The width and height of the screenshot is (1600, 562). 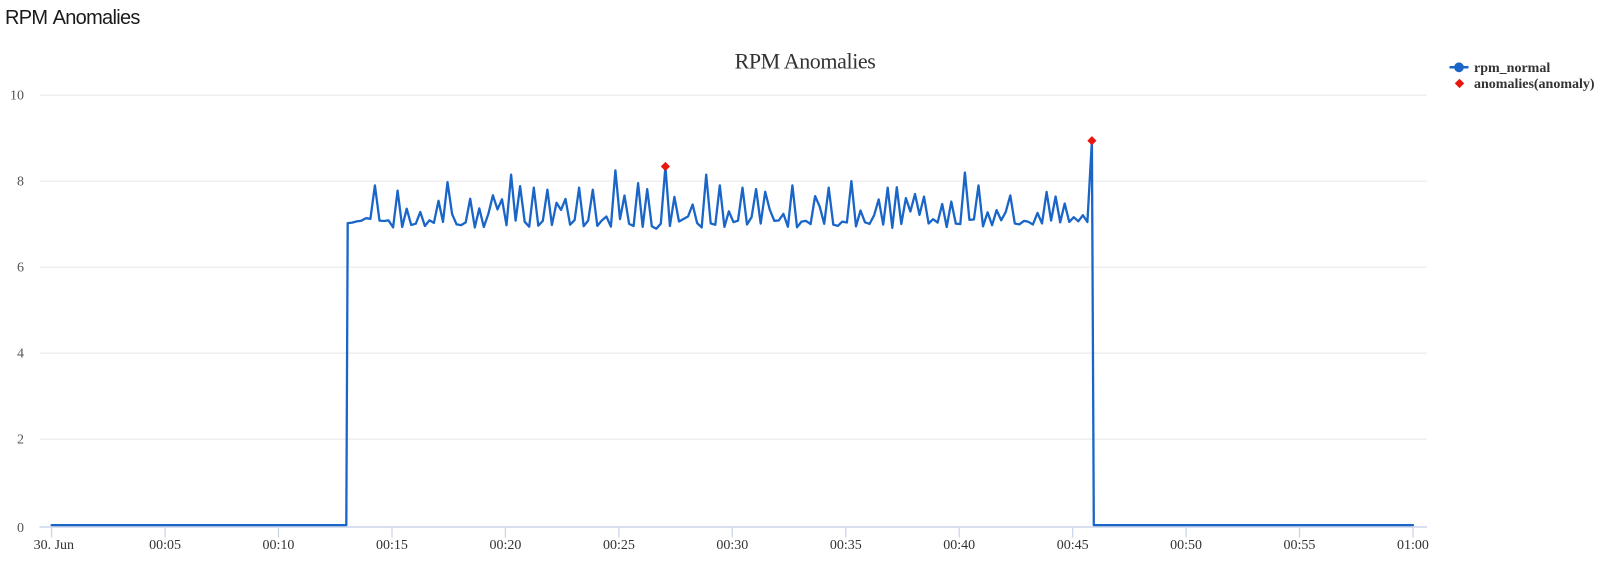 I want to click on svg-text: 00:40, so click(x=959, y=545).